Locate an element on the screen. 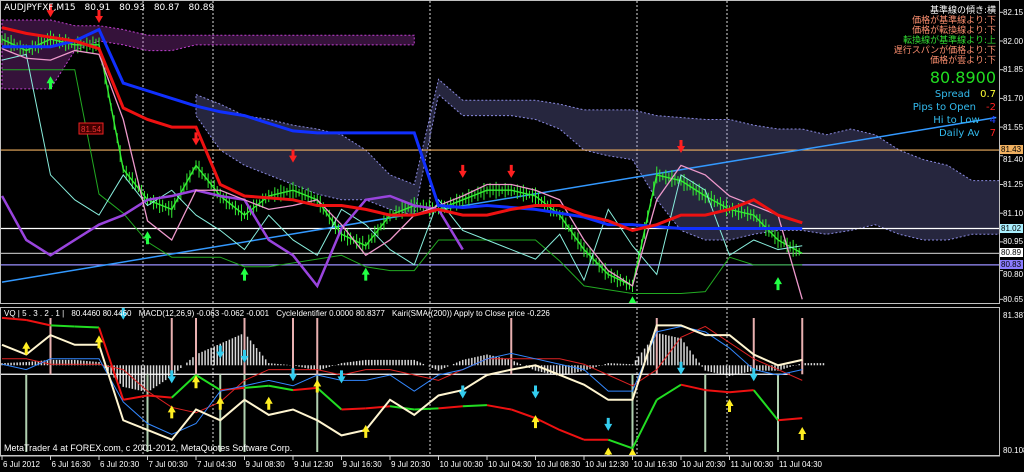 The width and height of the screenshot is (1024, 472). price-line-badge: 81.43 is located at coordinates (1011, 150).